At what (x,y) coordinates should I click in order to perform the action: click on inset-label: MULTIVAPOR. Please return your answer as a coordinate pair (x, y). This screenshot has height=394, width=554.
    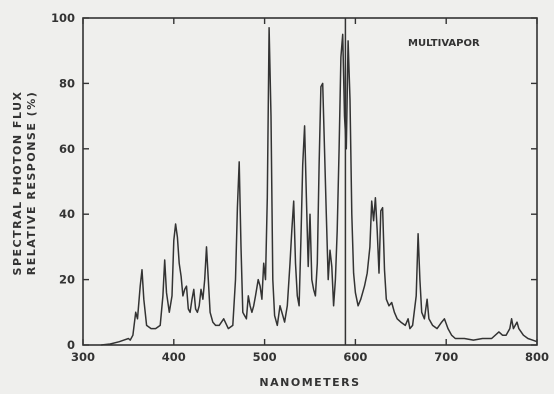
    Looking at the image, I should click on (444, 43).